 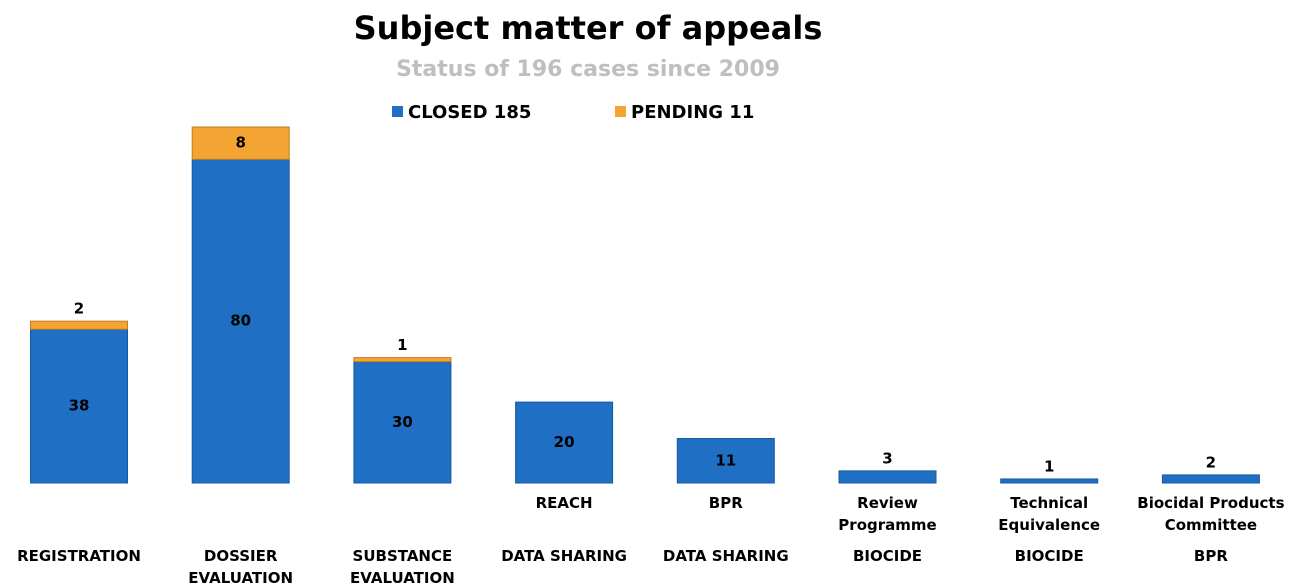 I want to click on data-label: 30, so click(x=402, y=422).